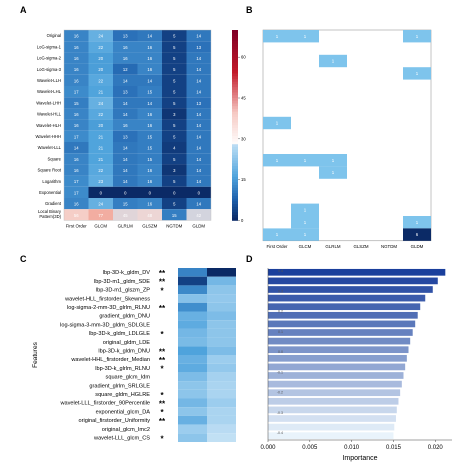 The height and width of the screenshot is (474, 474). I want to click on heatmap-a-row-label: Wavelet-HLH, so click(48, 125).